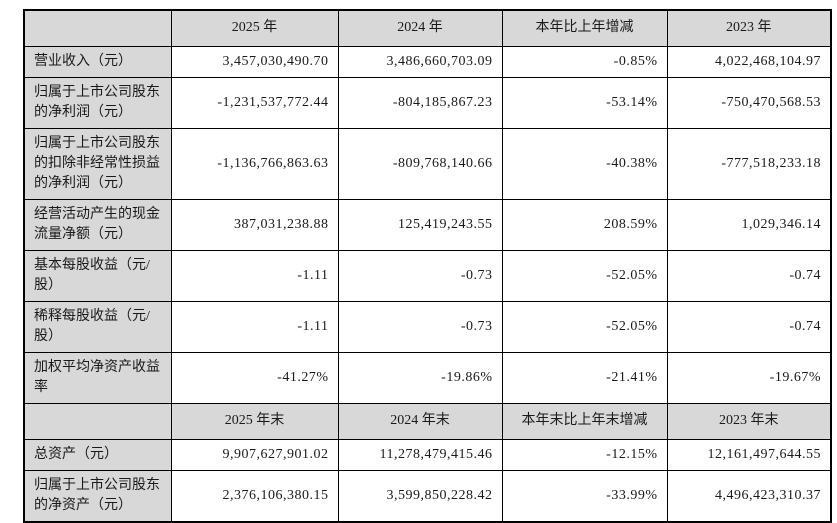 Image resolution: width=837 pixels, height=523 pixels. I want to click on column-header-yoy-change: 本年比上年增减, so click(584, 28).